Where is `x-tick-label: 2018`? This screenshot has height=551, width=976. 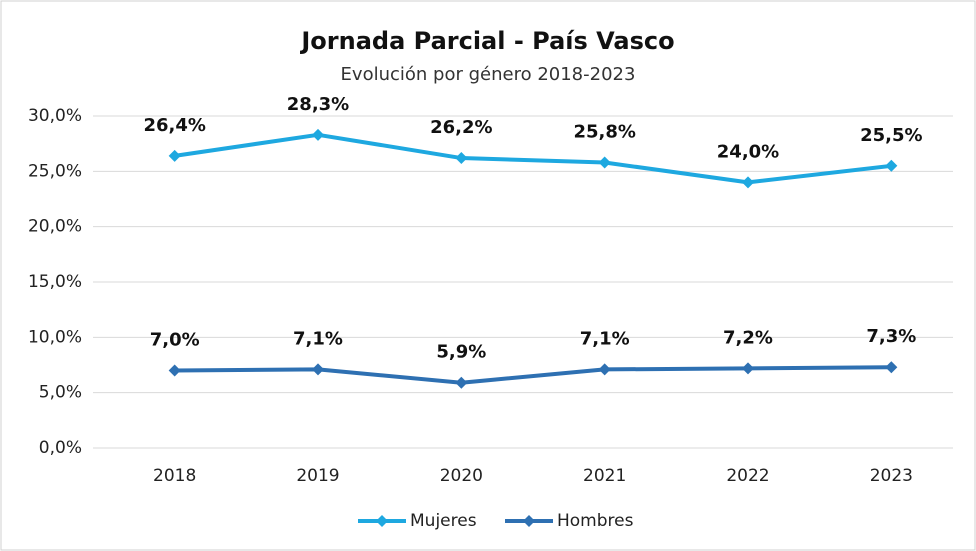 x-tick-label: 2018 is located at coordinates (174, 476).